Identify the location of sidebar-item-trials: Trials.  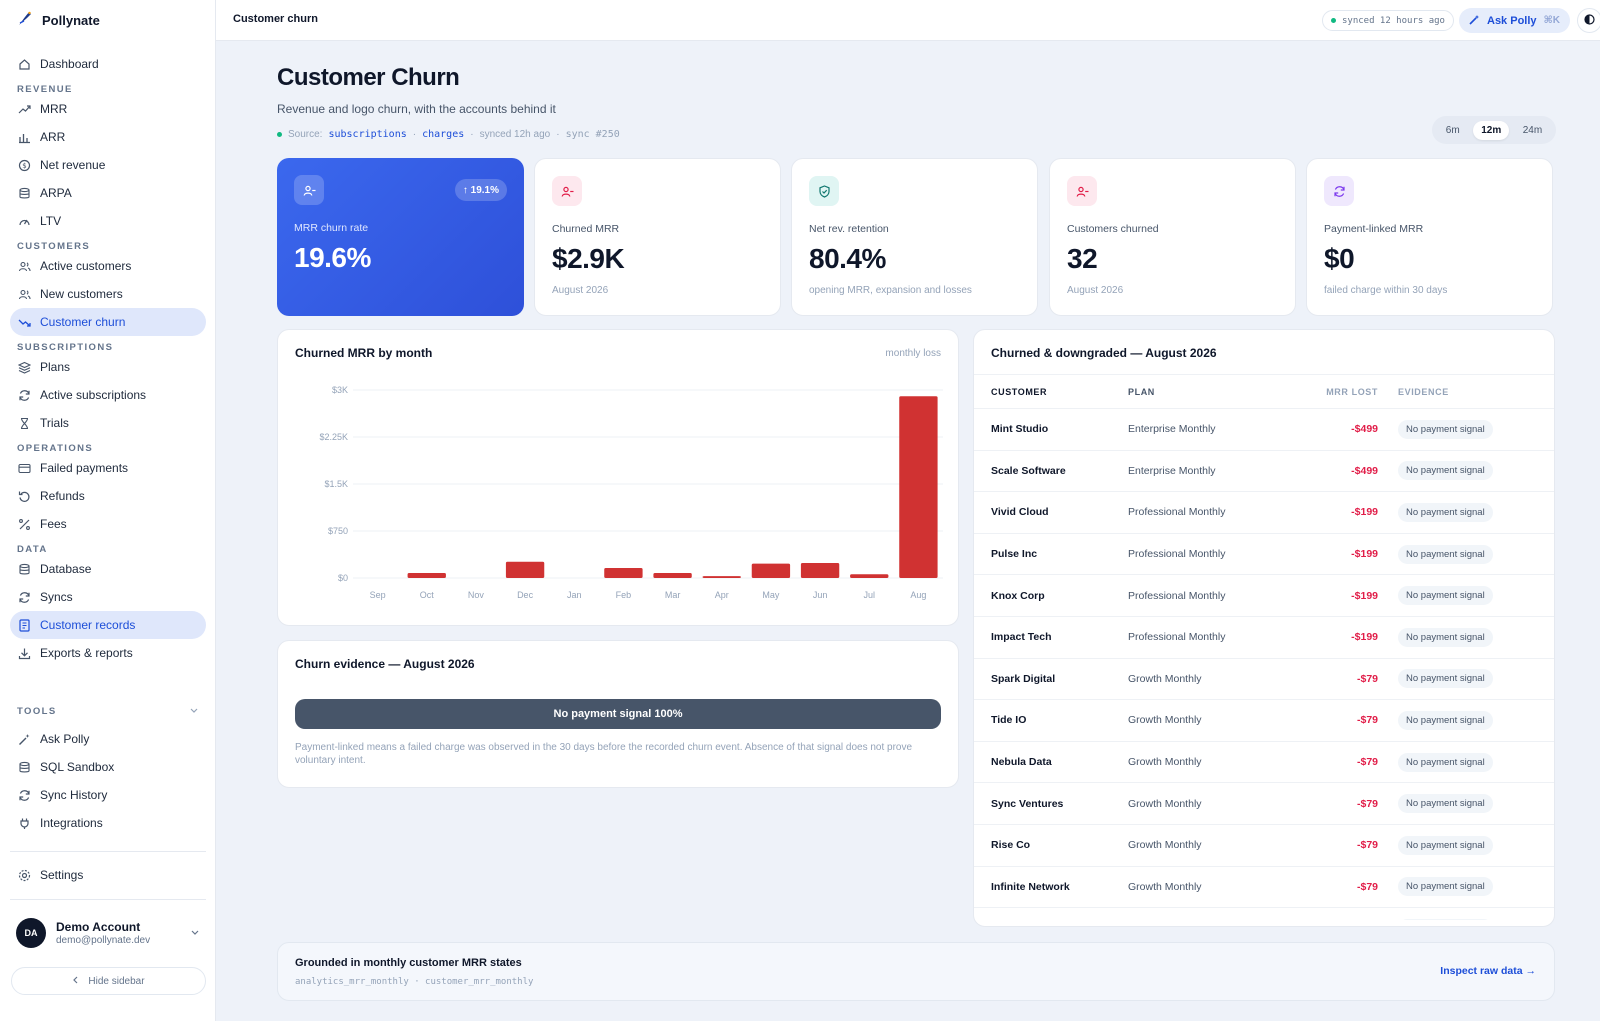
(108, 423).